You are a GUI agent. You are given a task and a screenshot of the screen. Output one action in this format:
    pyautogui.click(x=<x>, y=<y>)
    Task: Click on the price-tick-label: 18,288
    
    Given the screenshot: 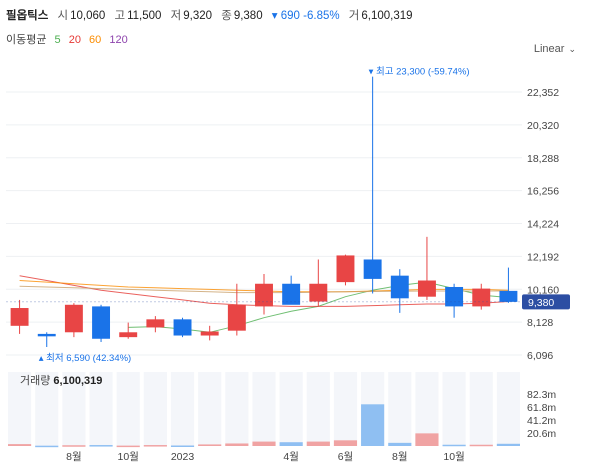 What is the action you would take?
    pyautogui.click(x=543, y=159)
    